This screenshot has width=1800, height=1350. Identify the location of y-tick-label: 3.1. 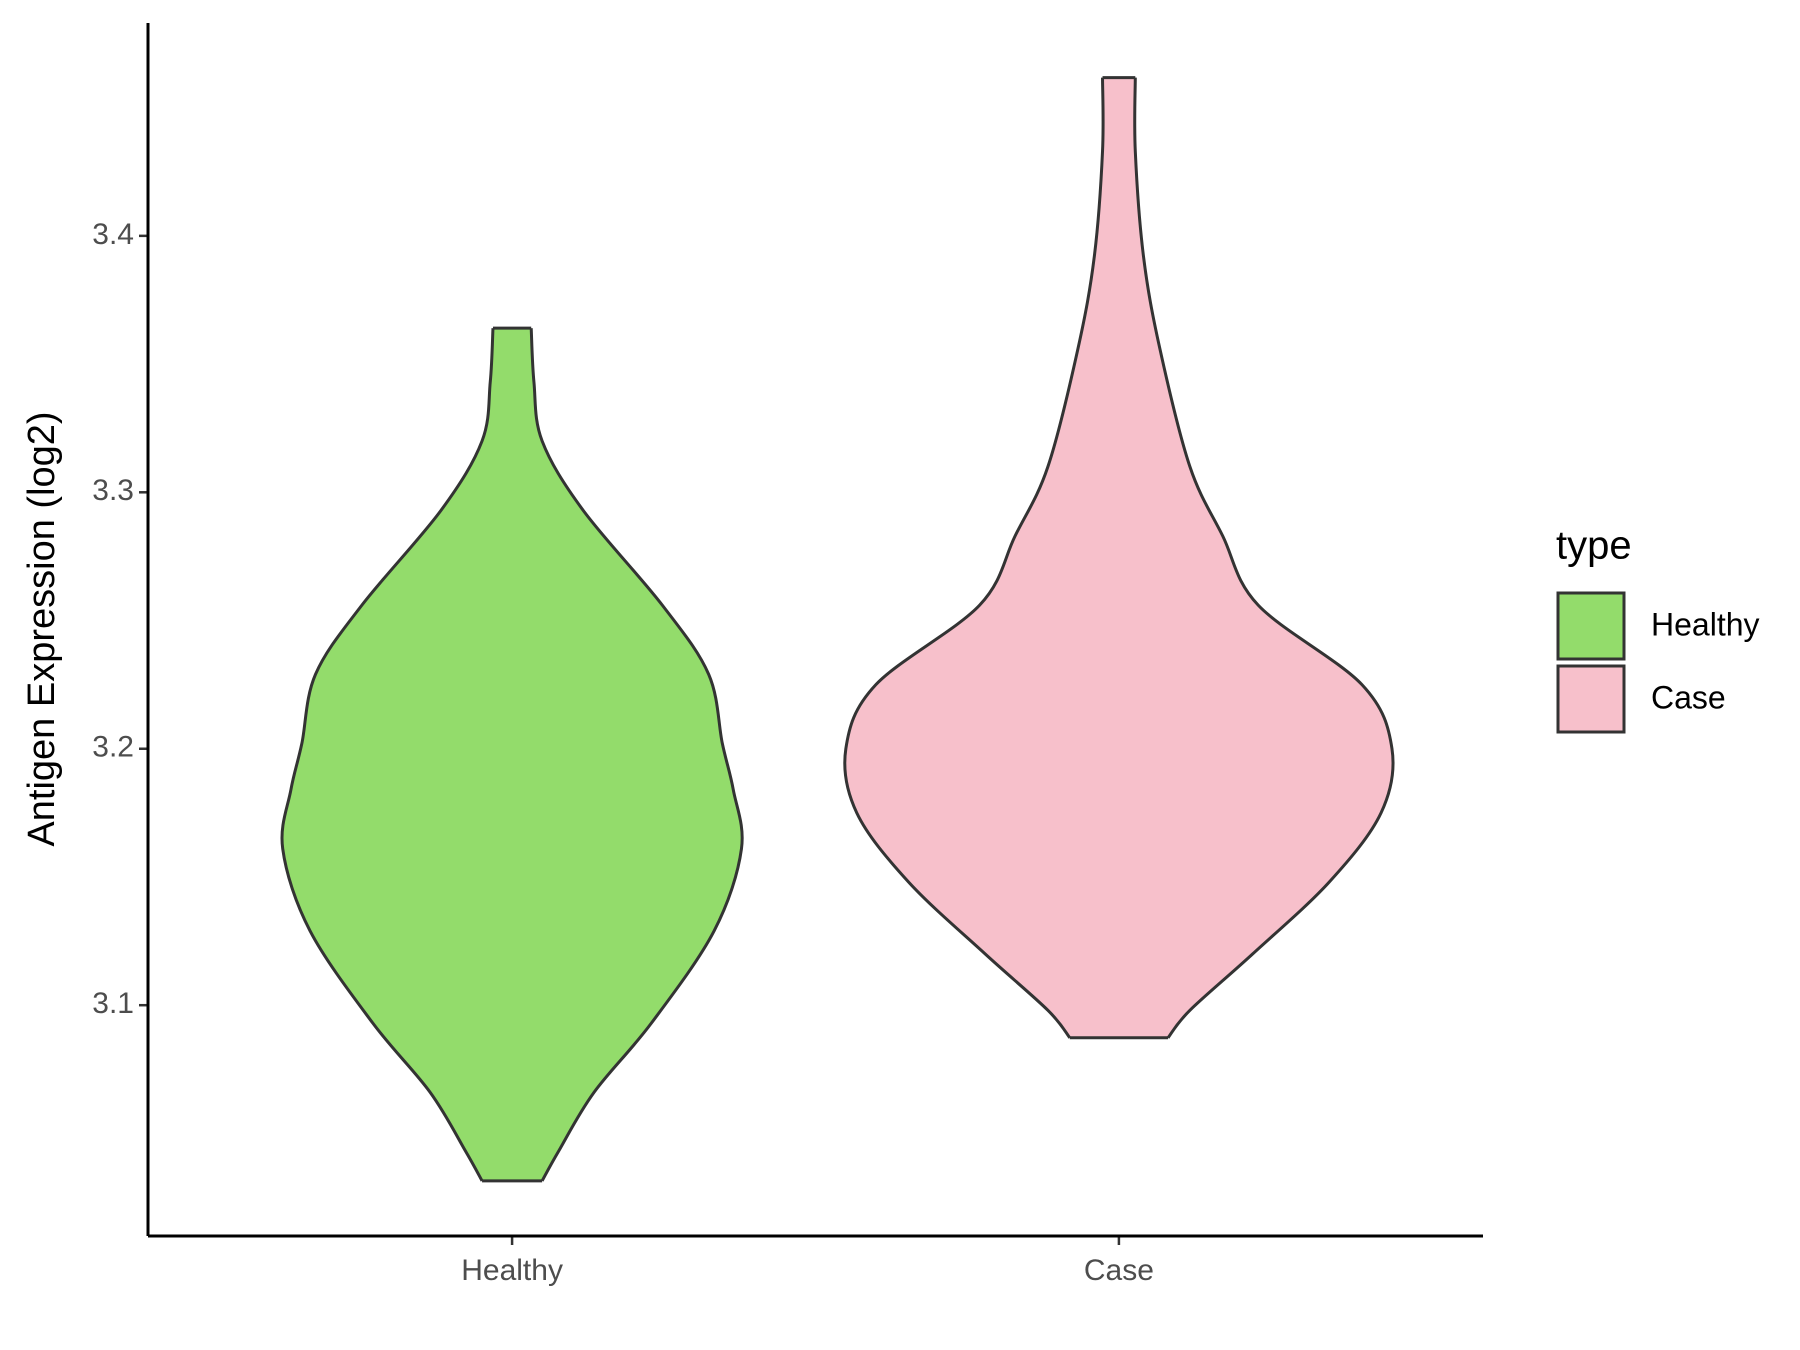
(113, 1003).